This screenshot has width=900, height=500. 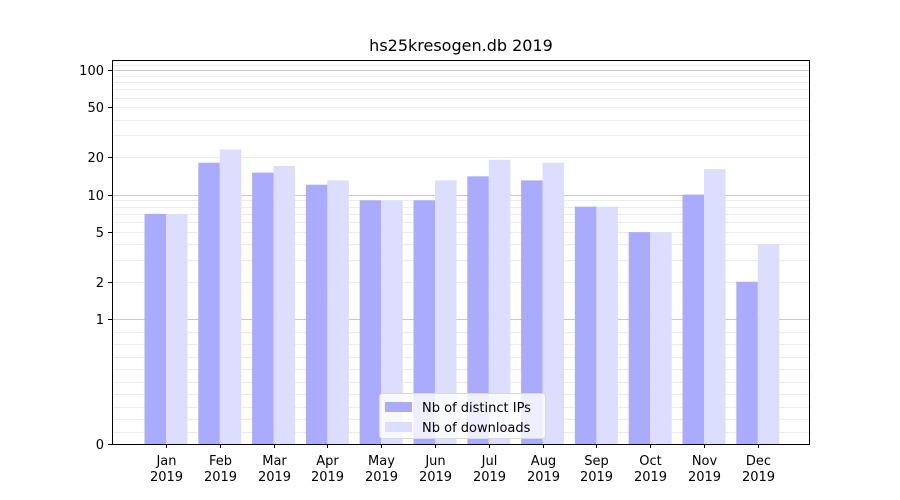 I want to click on y-tick-label: 2, so click(x=100, y=283).